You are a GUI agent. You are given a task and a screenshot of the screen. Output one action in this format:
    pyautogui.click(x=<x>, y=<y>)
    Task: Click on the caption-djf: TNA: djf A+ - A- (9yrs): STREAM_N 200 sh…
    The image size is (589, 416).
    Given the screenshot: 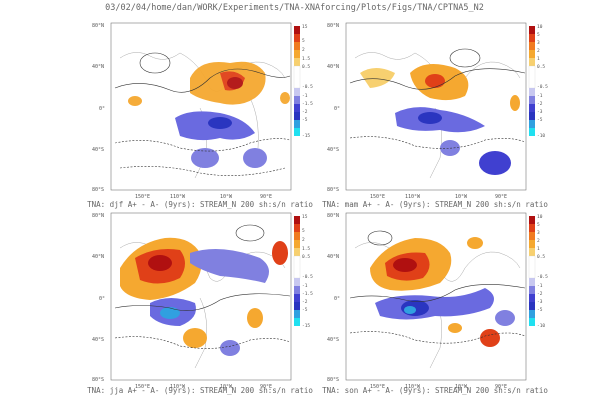 What is the action you would take?
    pyautogui.click(x=200, y=204)
    